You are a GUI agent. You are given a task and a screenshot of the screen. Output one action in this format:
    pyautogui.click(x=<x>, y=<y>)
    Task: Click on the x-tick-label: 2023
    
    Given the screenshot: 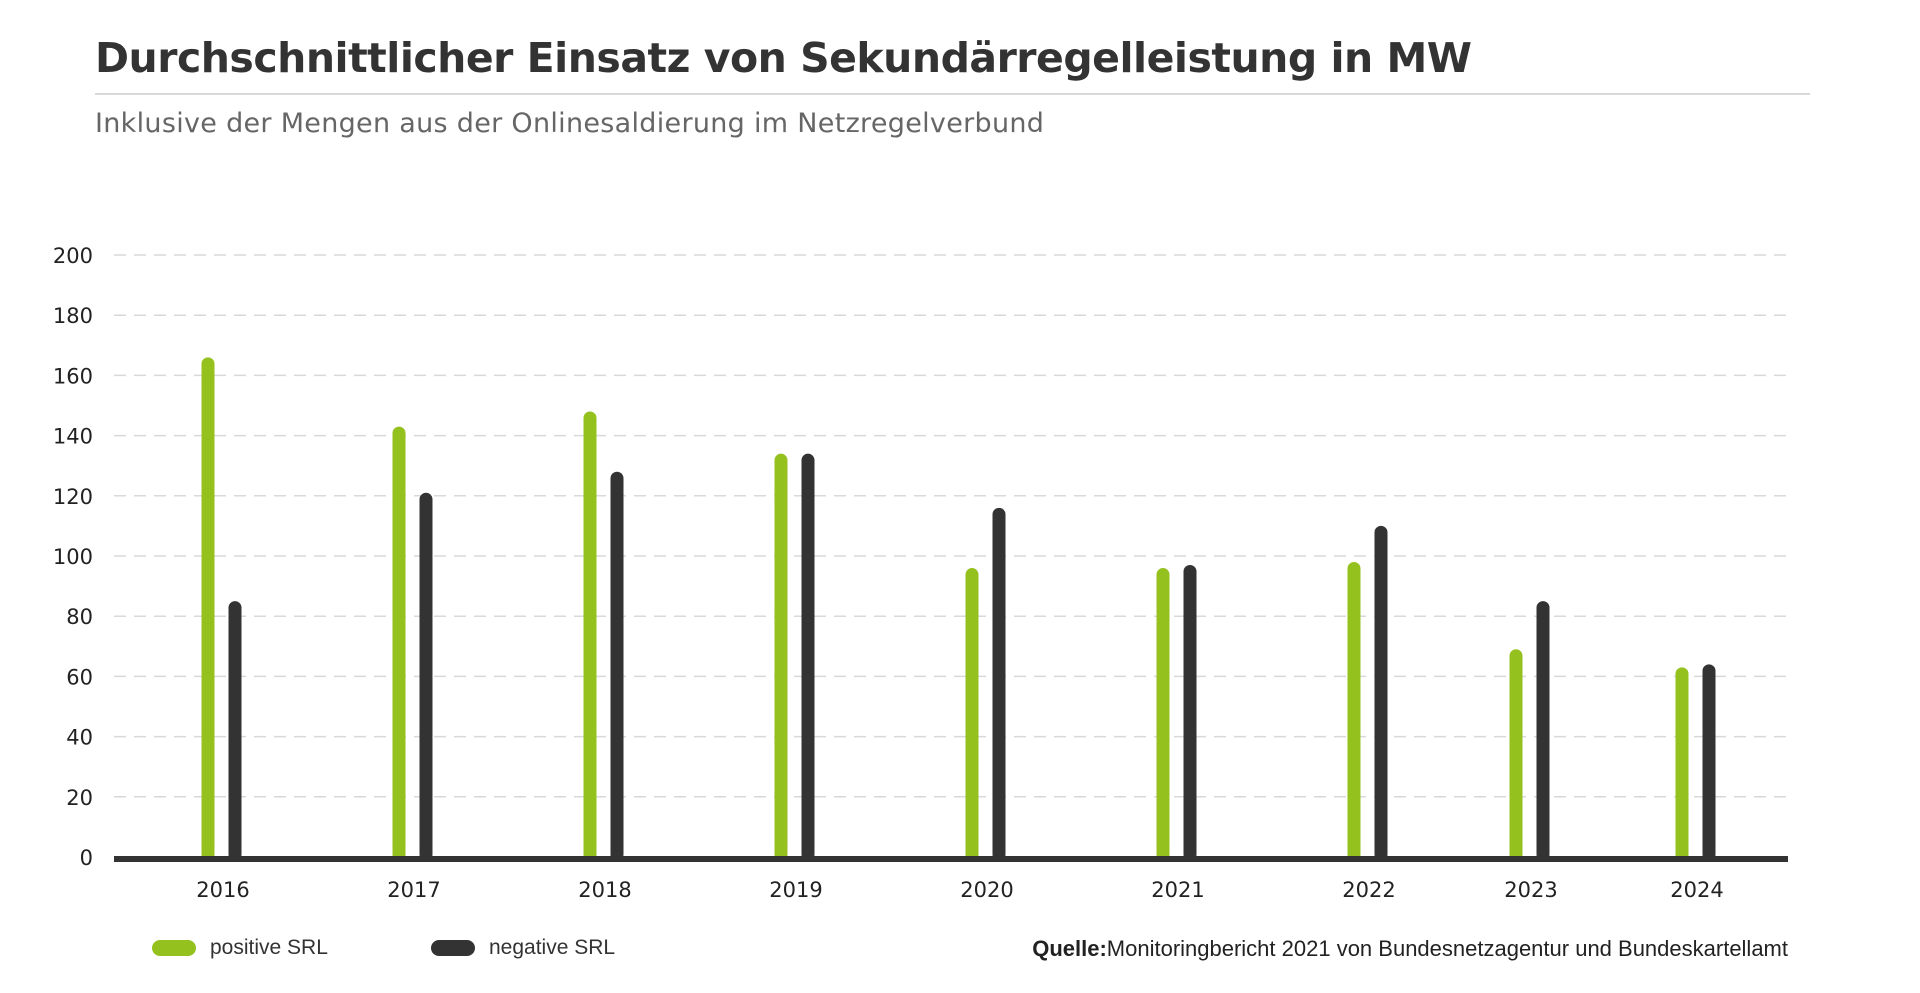 What is the action you would take?
    pyautogui.click(x=1530, y=890)
    